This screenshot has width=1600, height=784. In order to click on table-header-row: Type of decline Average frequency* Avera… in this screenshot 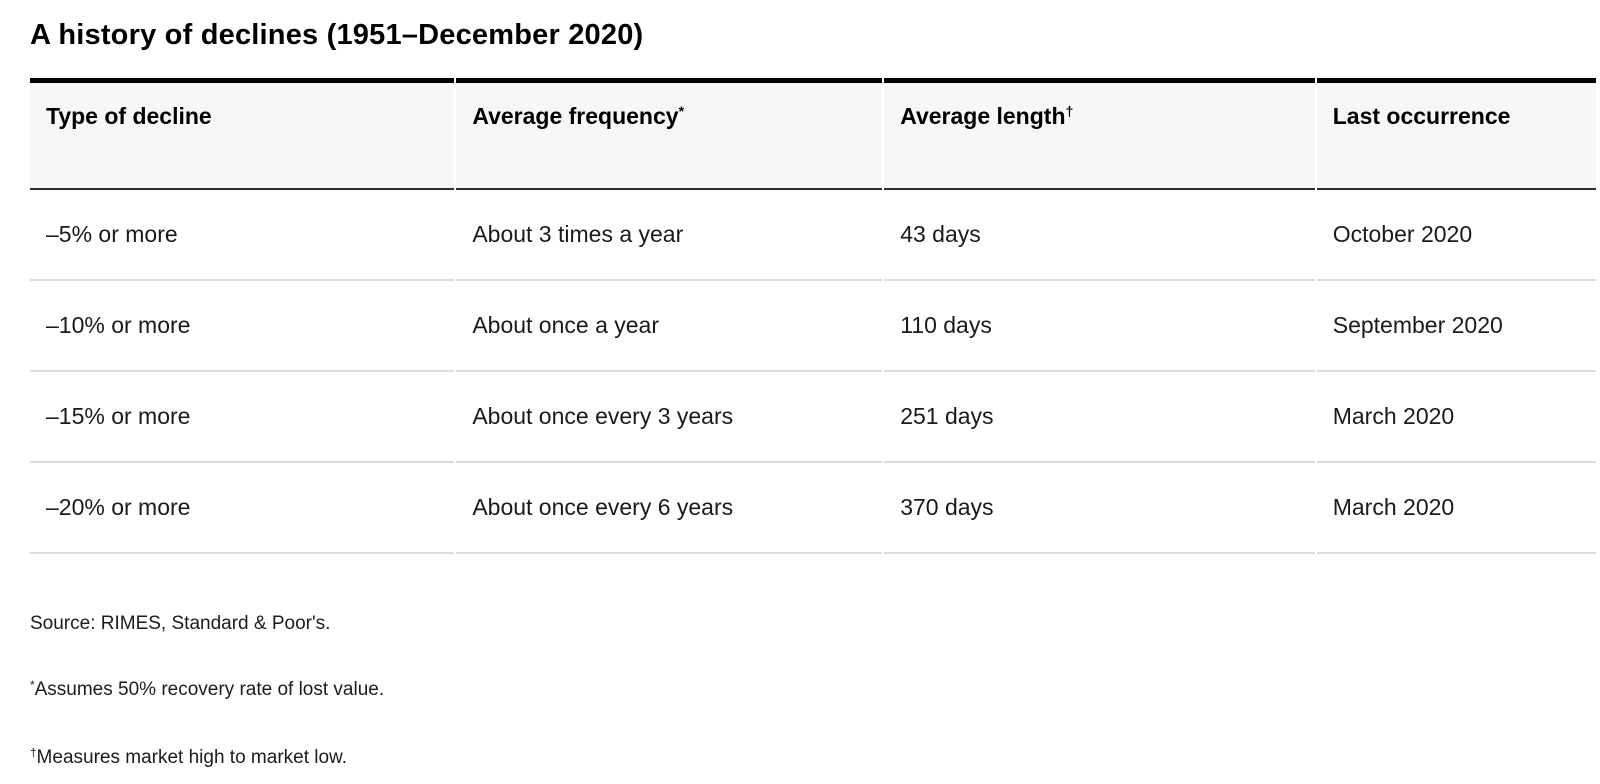, I will do `click(813, 134)`.